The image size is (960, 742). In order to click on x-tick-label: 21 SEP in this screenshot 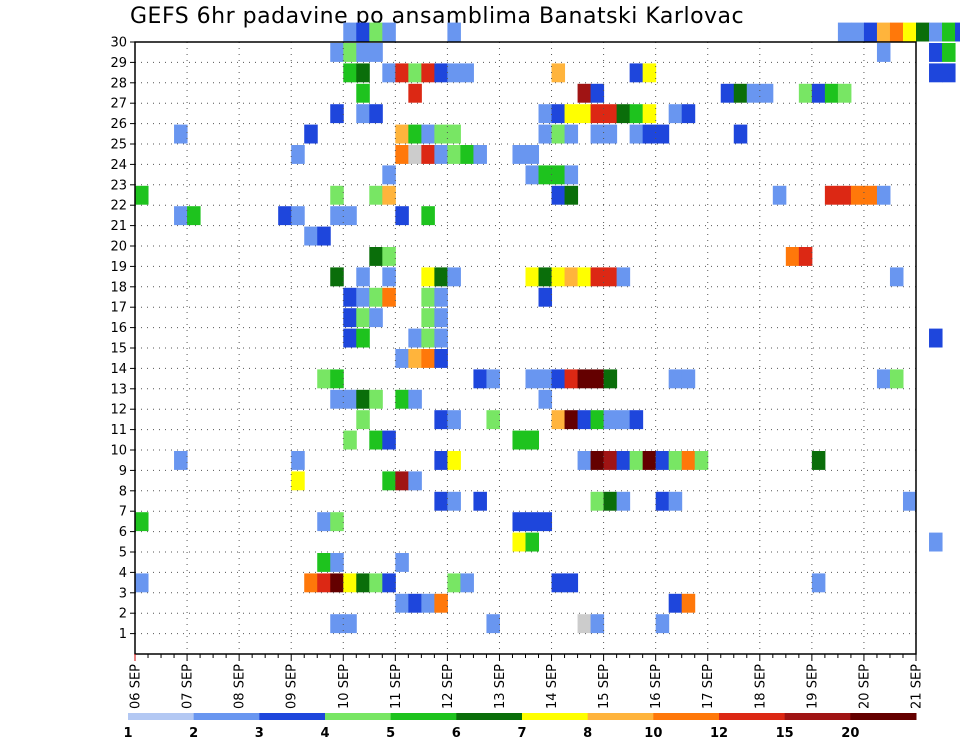, I will do `click(917, 686)`.